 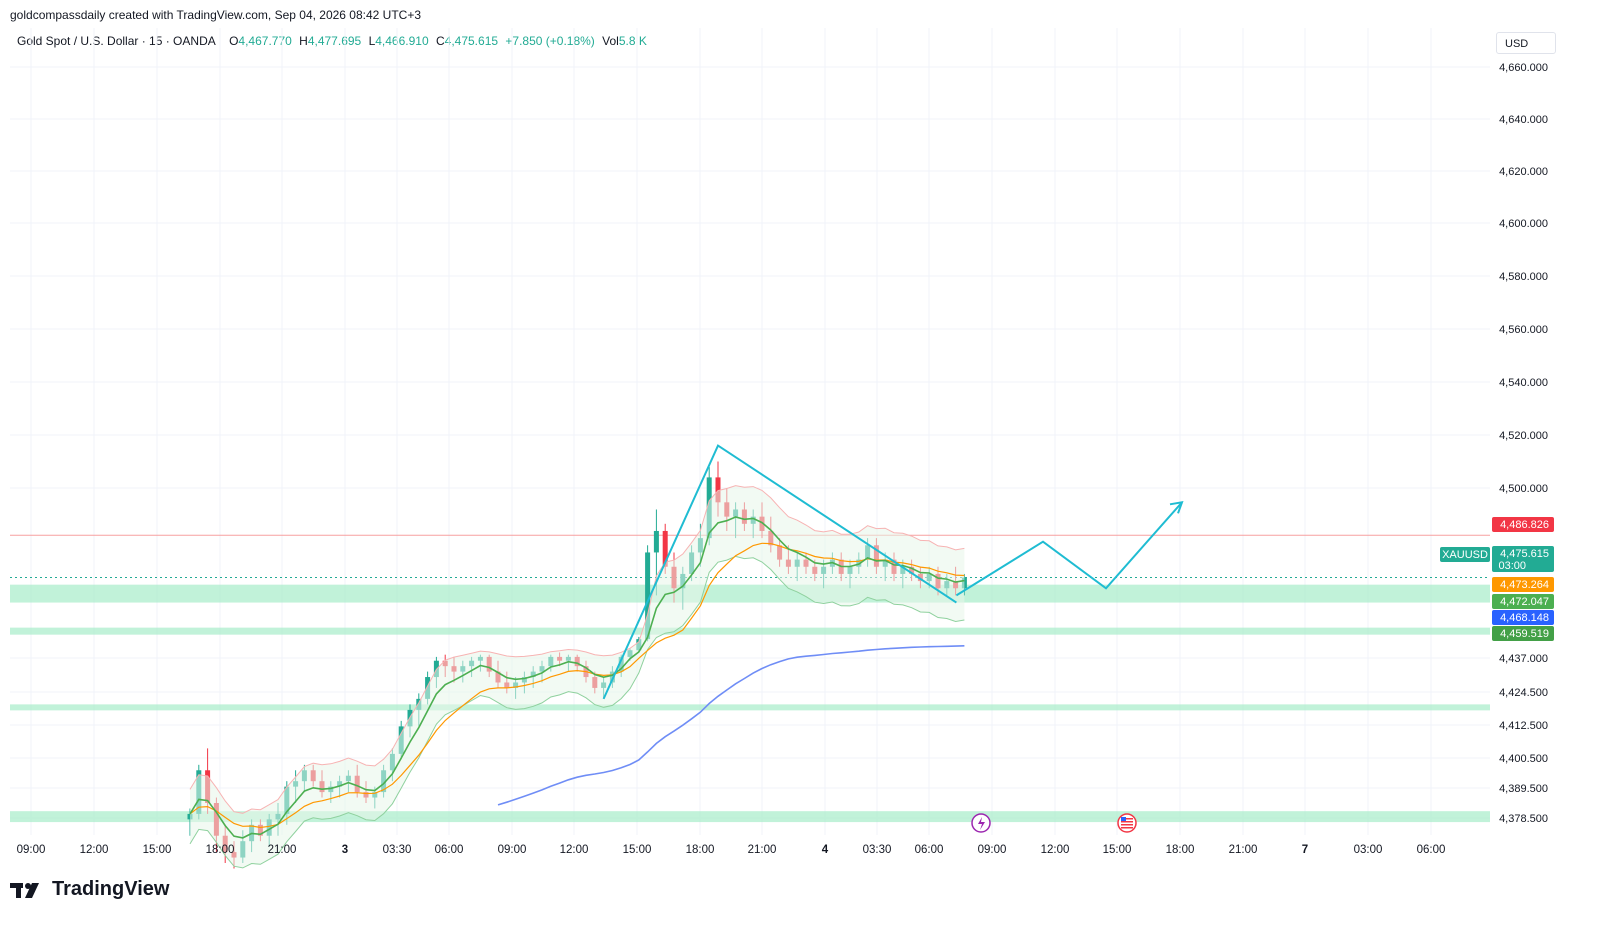 I want to click on y-axis-tick-label: 4,424.500, so click(x=1523, y=693).